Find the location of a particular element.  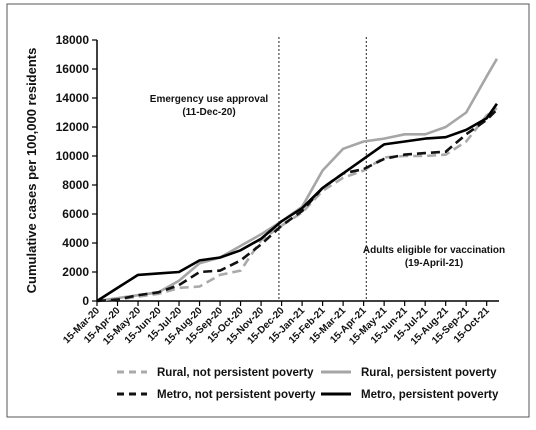

y-tick-label: 4000 is located at coordinates (75, 243).